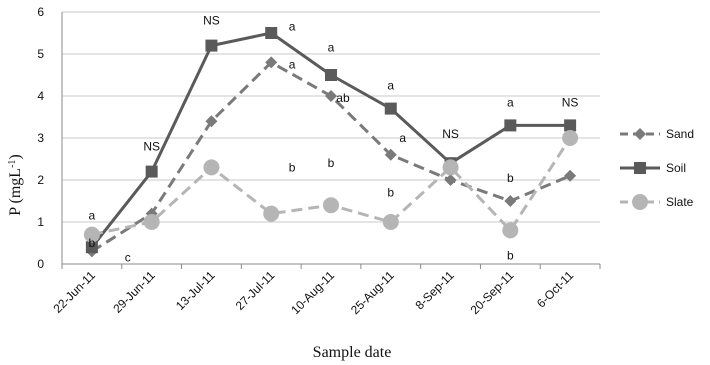  Describe the element at coordinates (128, 258) in the screenshot. I see `annotation-label: c` at that location.